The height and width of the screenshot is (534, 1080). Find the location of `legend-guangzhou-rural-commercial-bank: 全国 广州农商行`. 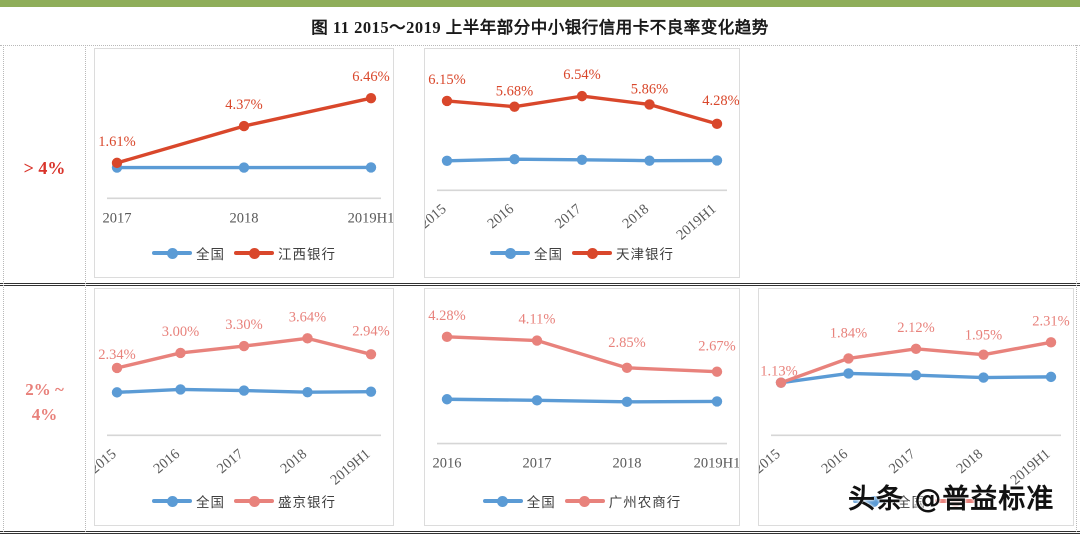

legend-guangzhou-rural-commercial-bank: 全国 广州农商行 is located at coordinates (582, 501).